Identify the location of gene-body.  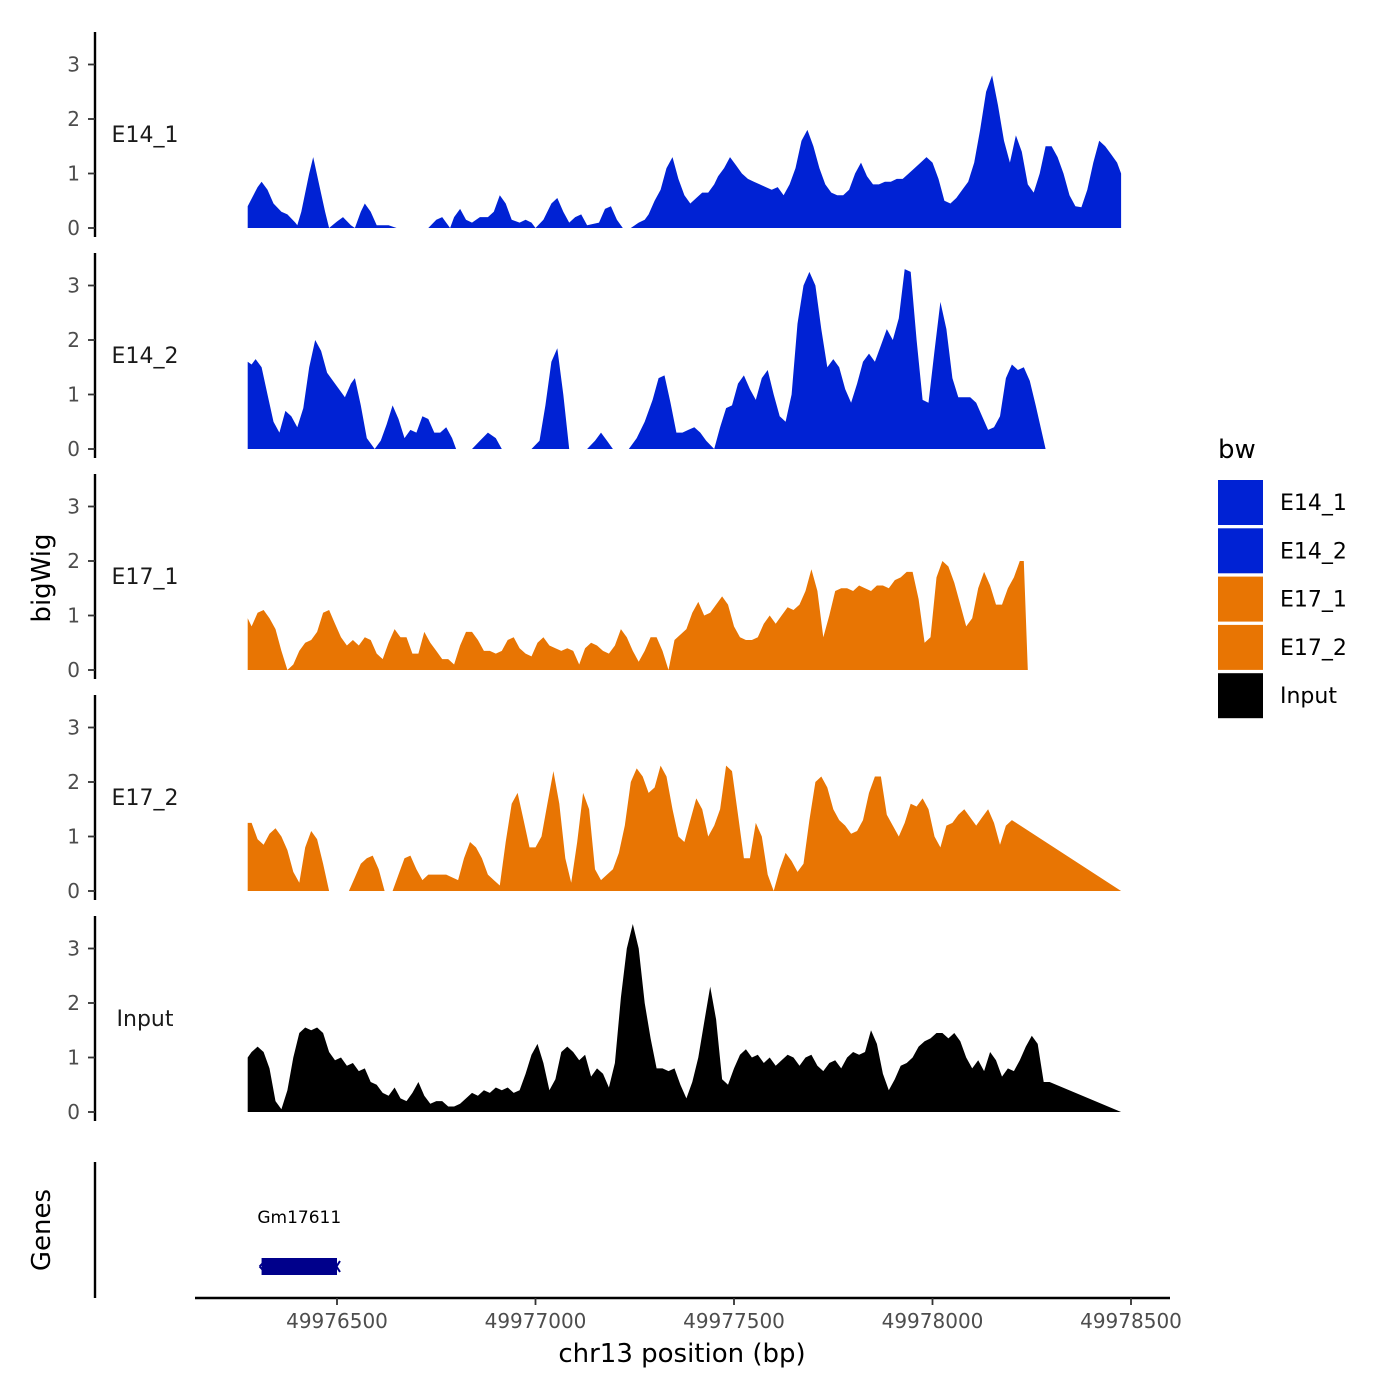
(299, 1266).